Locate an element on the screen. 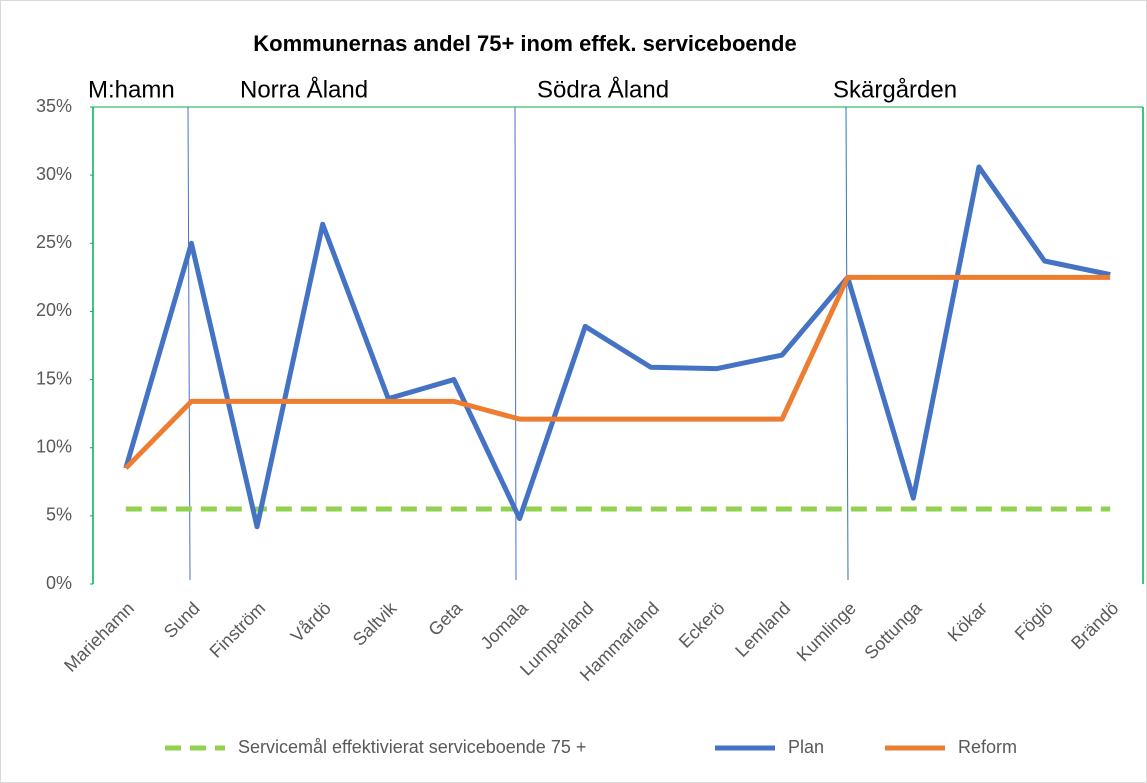 This screenshot has width=1147, height=783. y-tick-label: 0% is located at coordinates (59, 583).